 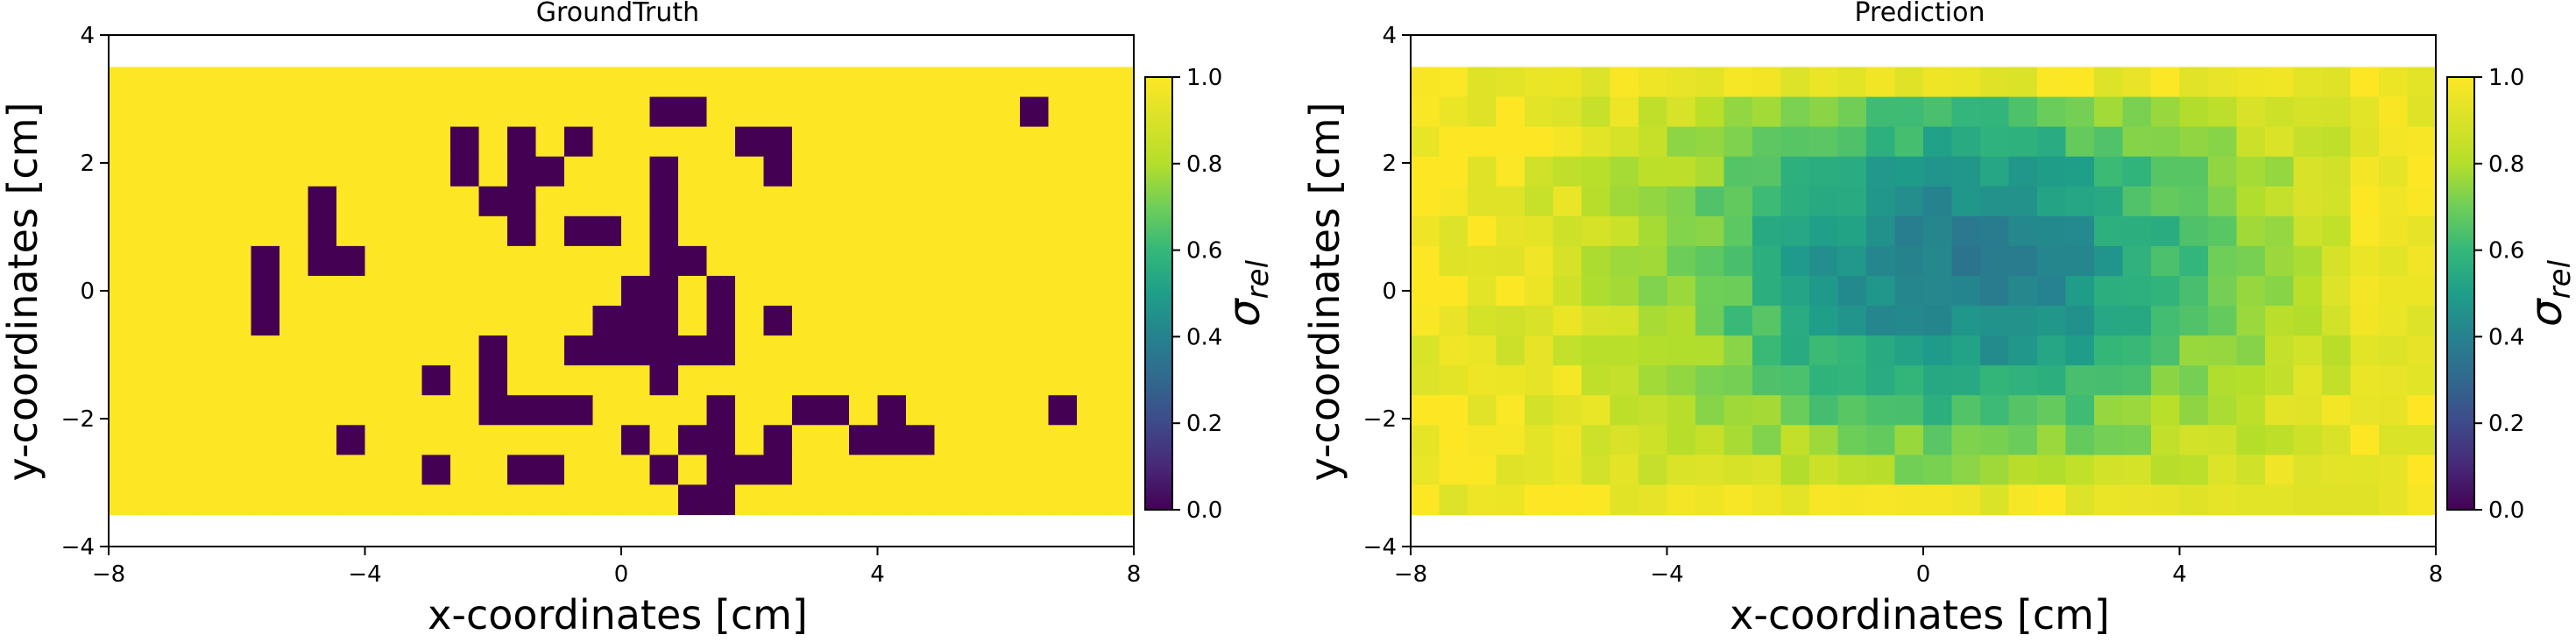 What do you see at coordinates (2506, 510) in the screenshot?
I see `colorbar-tick-label: 0.0` at bounding box center [2506, 510].